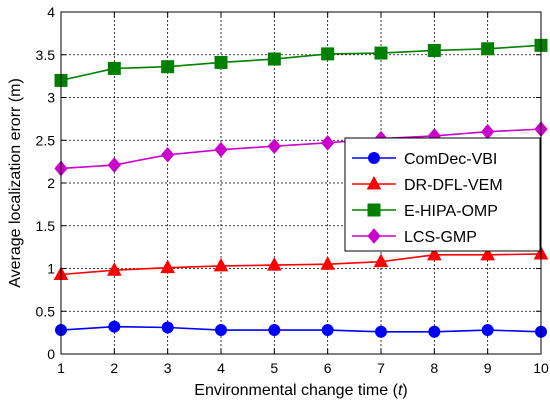 The image size is (550, 409). I want to click on series-line-comdec-vbi, so click(301, 329).